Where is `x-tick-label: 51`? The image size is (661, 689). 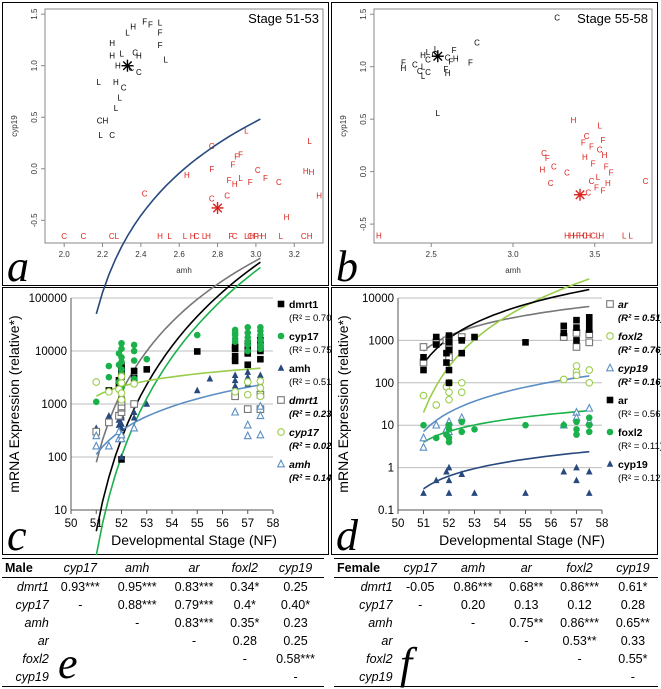 x-tick-label: 51 is located at coordinates (96, 524).